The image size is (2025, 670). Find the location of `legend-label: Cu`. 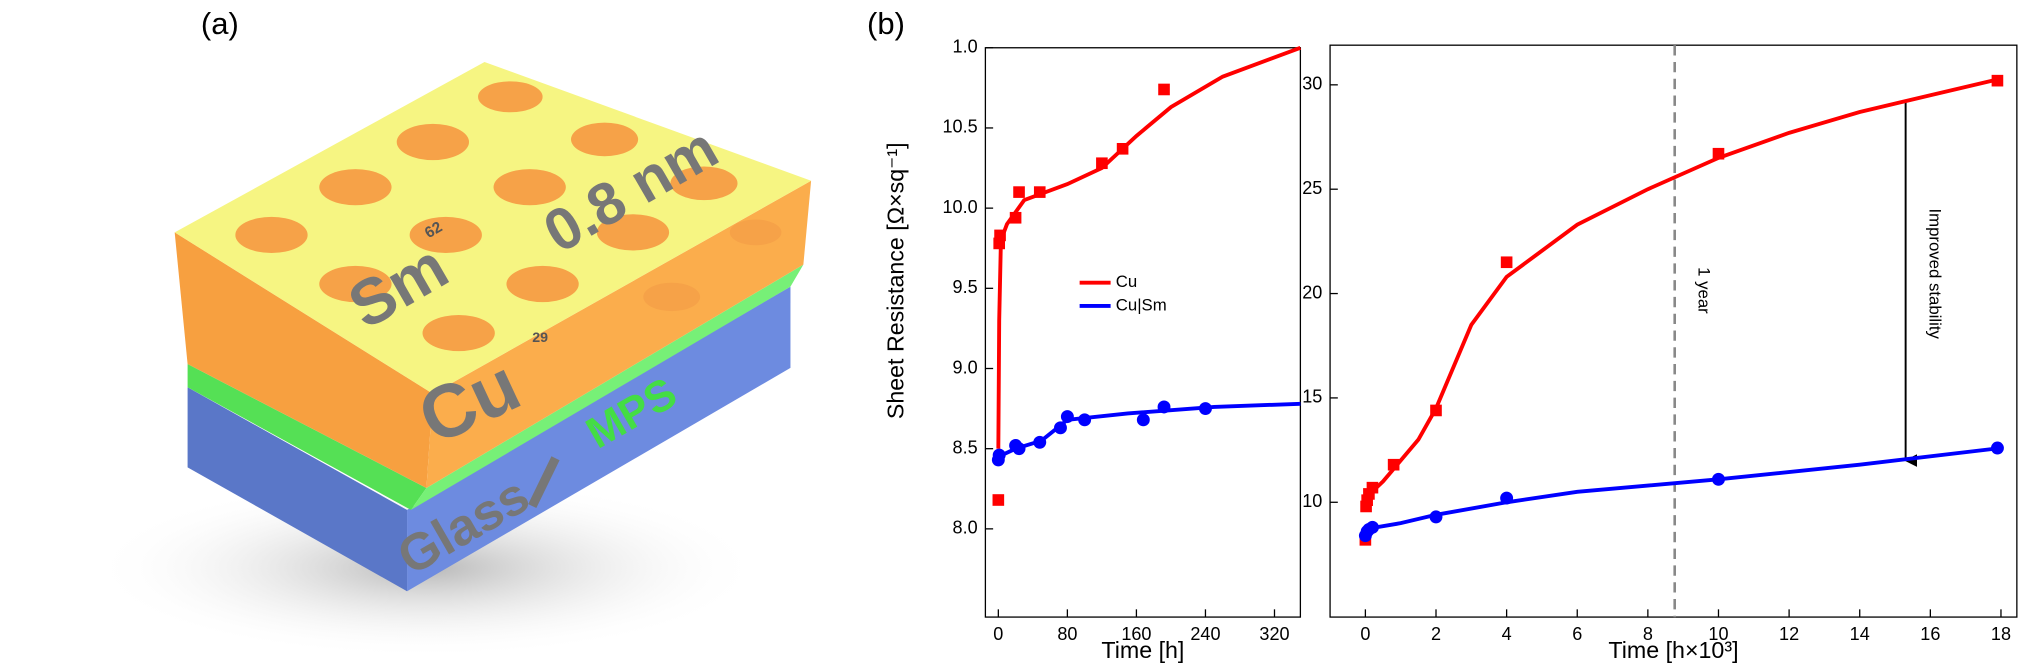

legend-label: Cu is located at coordinates (1126, 281).